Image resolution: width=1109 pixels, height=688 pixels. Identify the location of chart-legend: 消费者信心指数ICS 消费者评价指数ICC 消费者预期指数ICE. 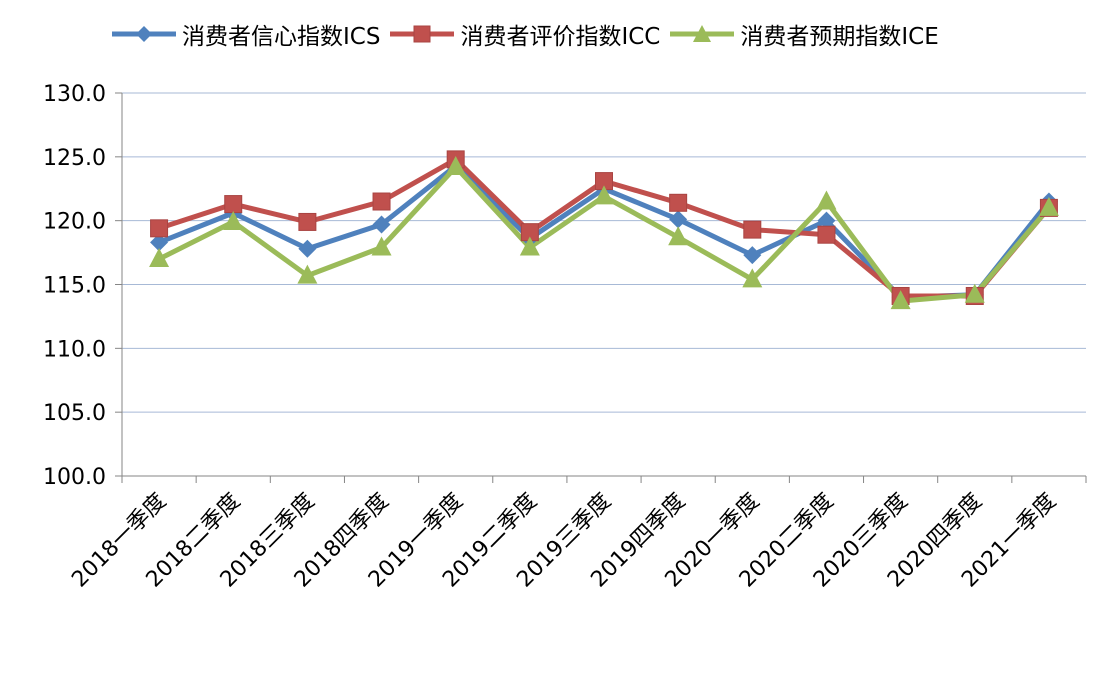
(526, 34).